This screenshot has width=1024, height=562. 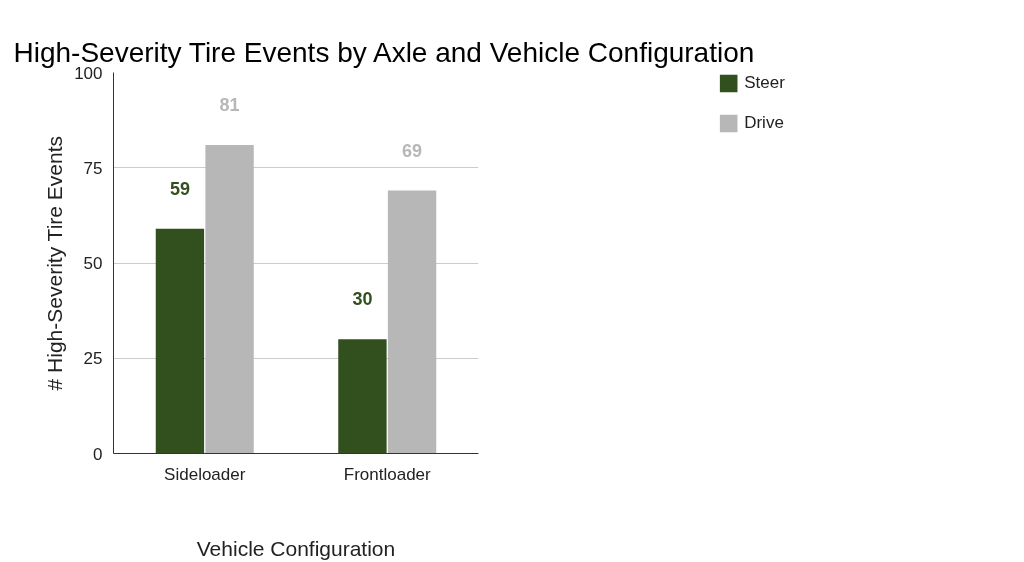 I want to click on y-tick-label: 0, so click(x=98, y=454).